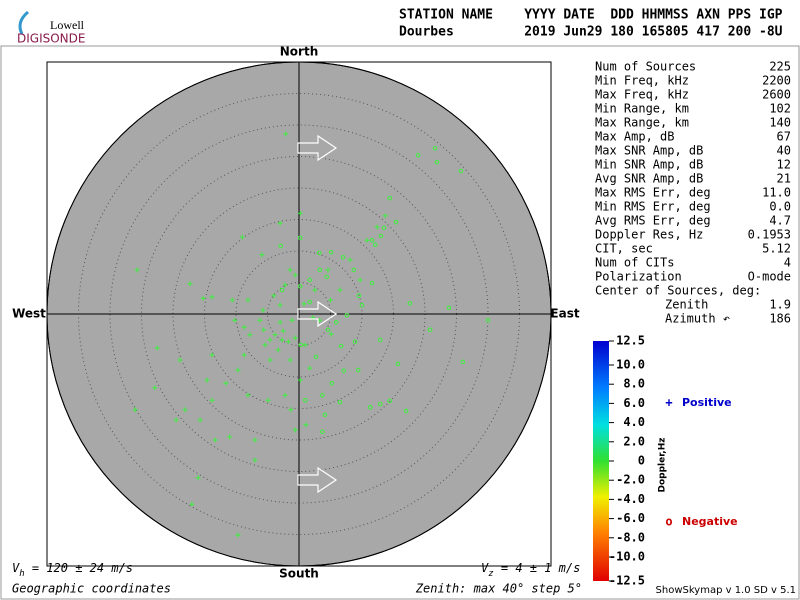  Describe the element at coordinates (79, 568) in the screenshot. I see `velocity-part: = 120 ± 24 m/s` at that location.